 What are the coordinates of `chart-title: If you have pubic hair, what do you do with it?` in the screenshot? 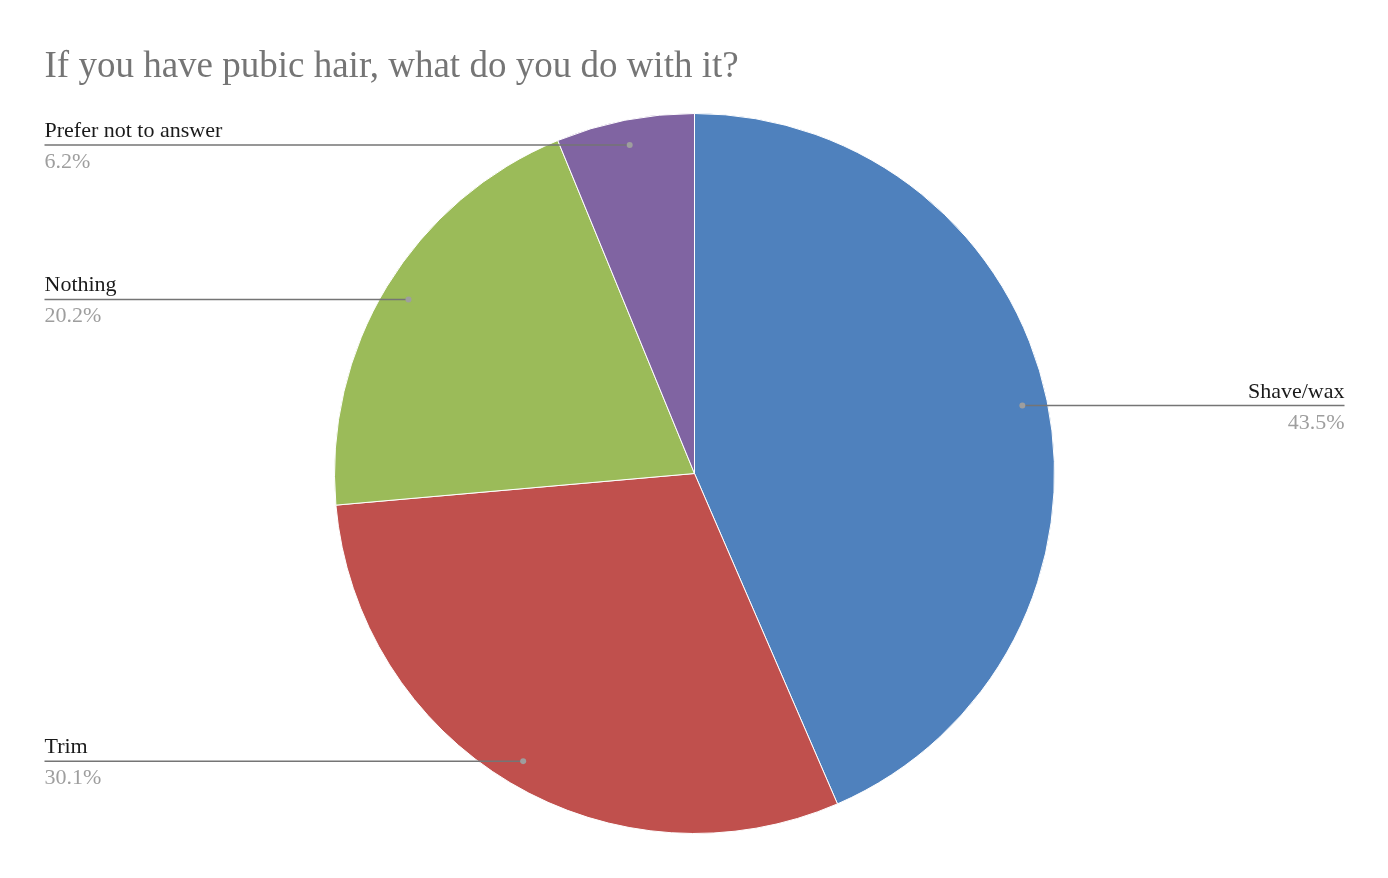 It's located at (391, 64).